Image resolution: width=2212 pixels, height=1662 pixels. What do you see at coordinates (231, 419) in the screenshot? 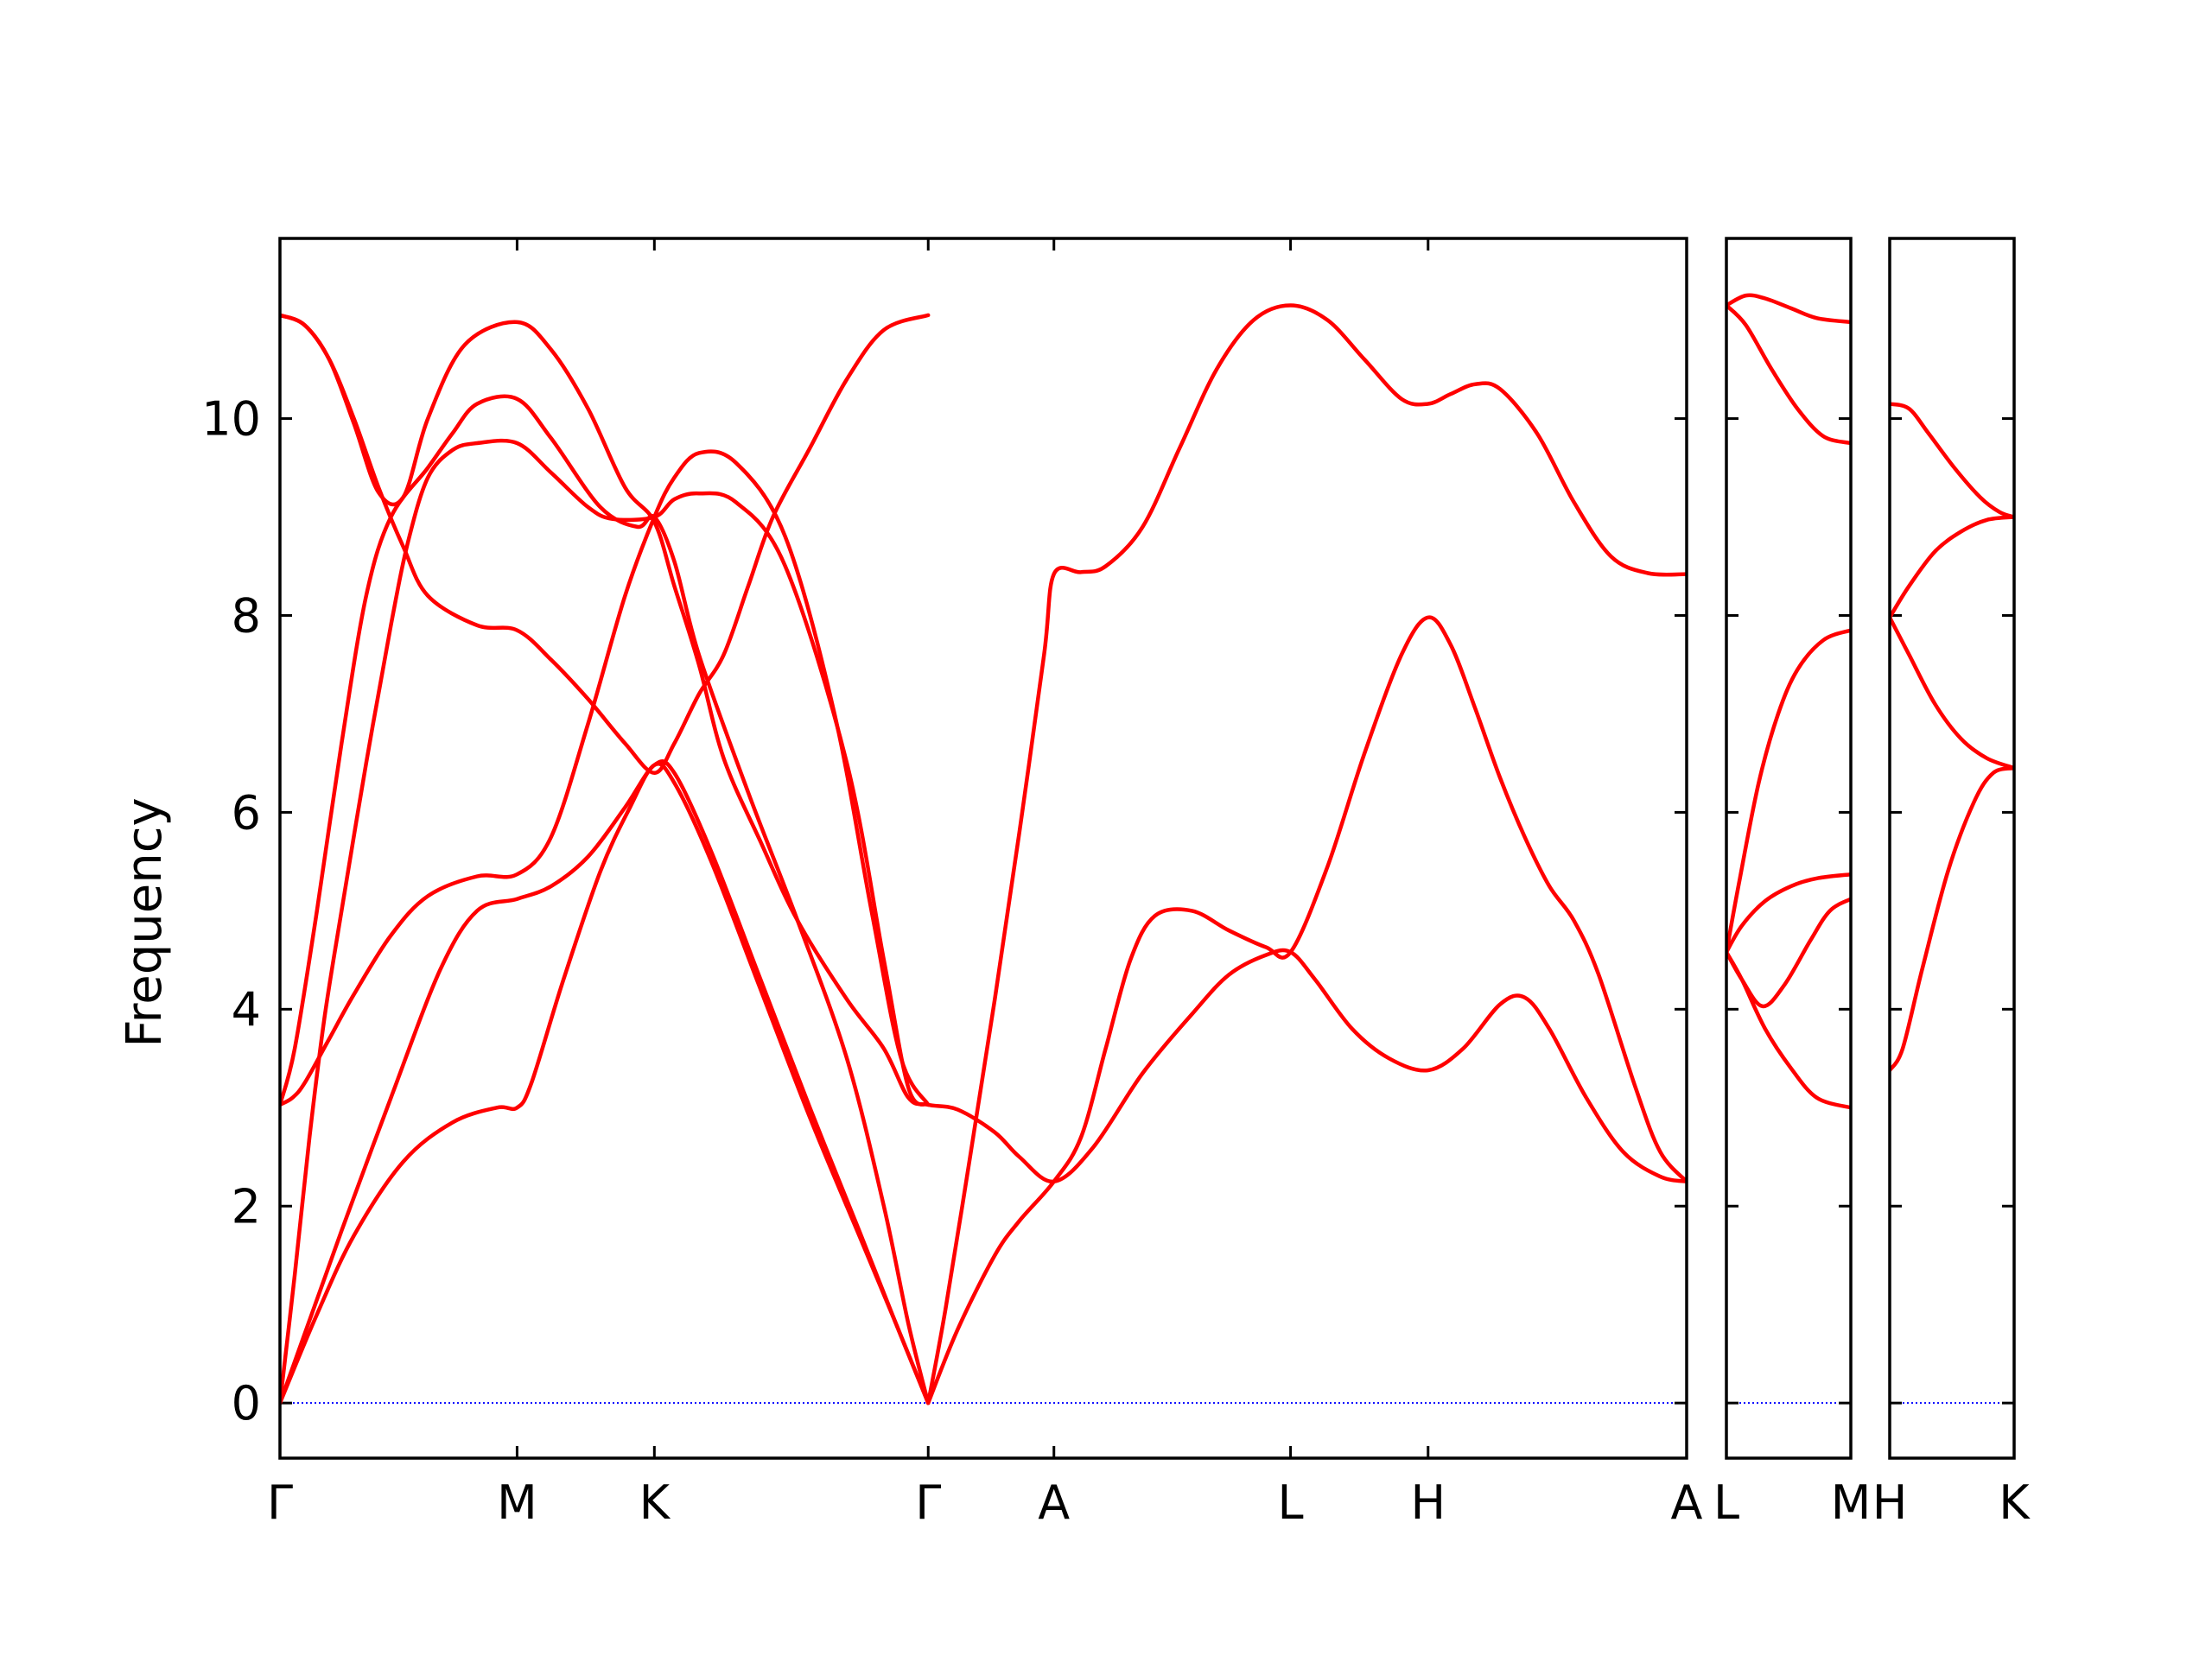
I see `y-tick-label-10: 10` at bounding box center [231, 419].